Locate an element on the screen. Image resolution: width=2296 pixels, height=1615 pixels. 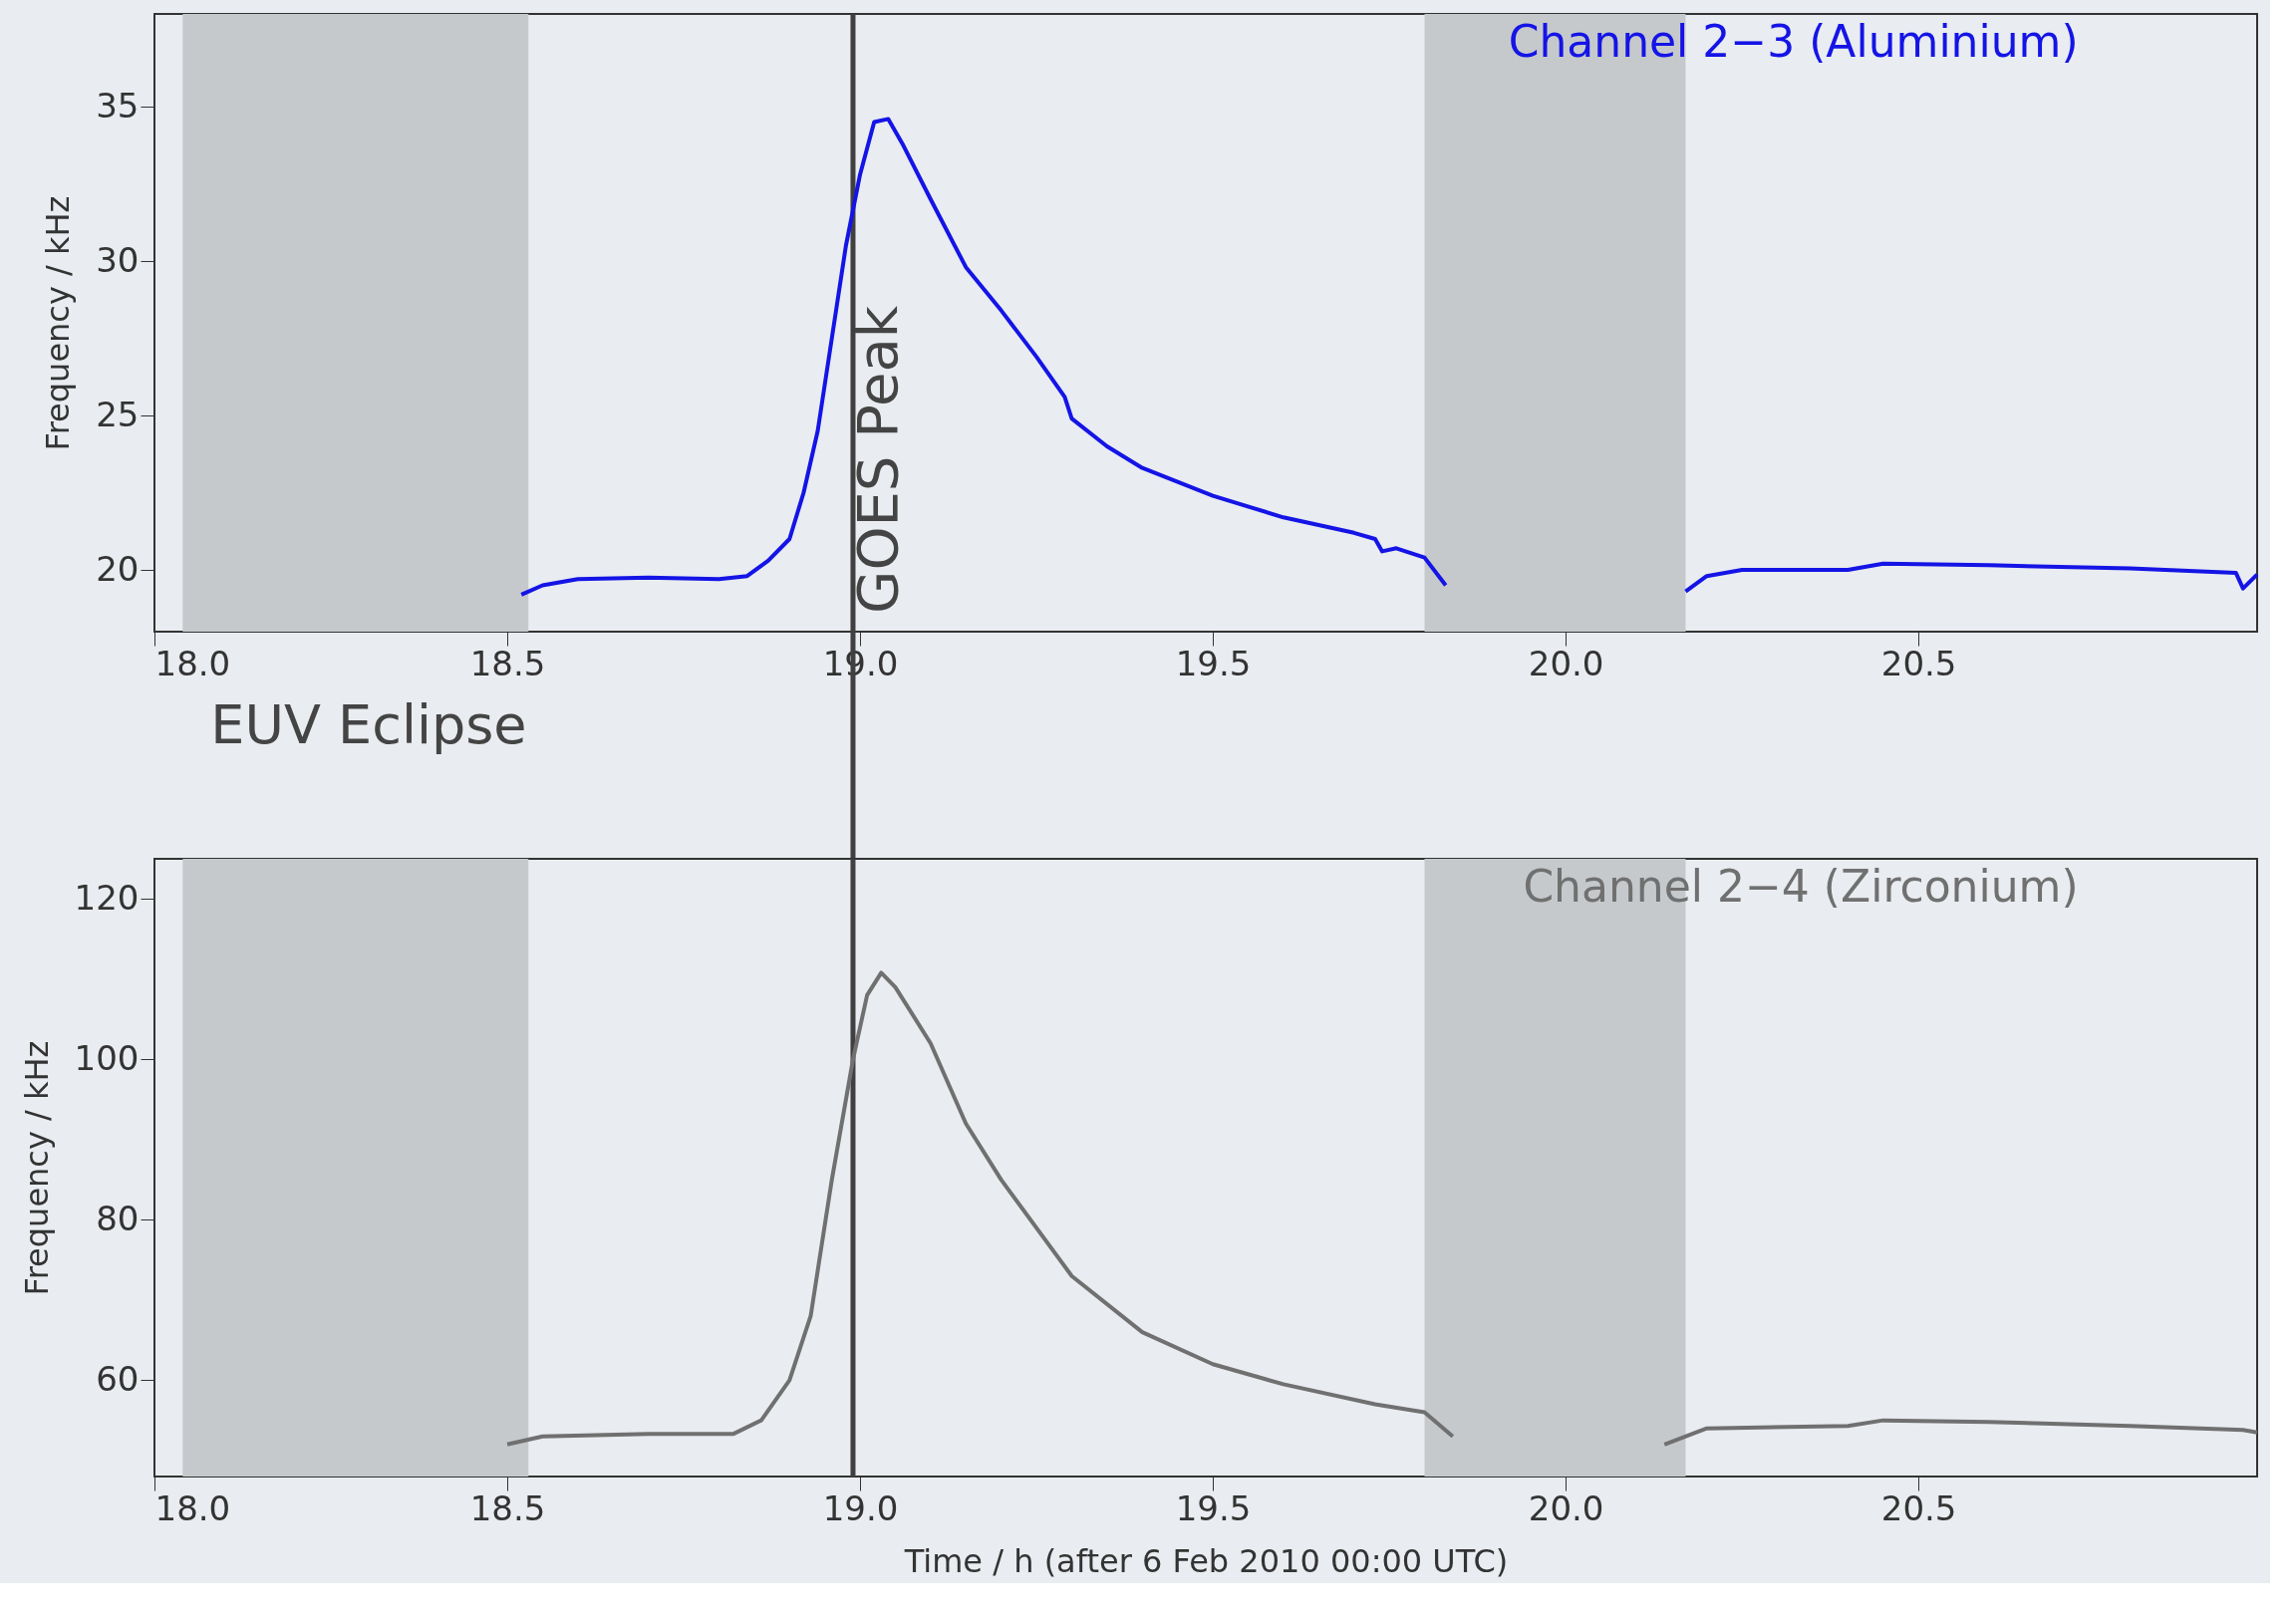
y-tick-label: 60 is located at coordinates (118, 1378).